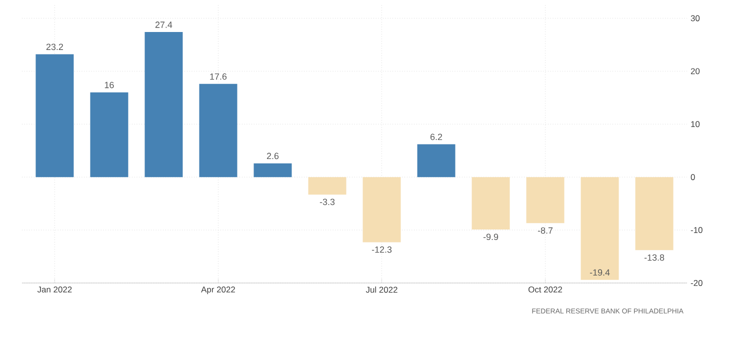  Describe the element at coordinates (692, 177) in the screenshot. I see `y-tick-label: 0` at that location.